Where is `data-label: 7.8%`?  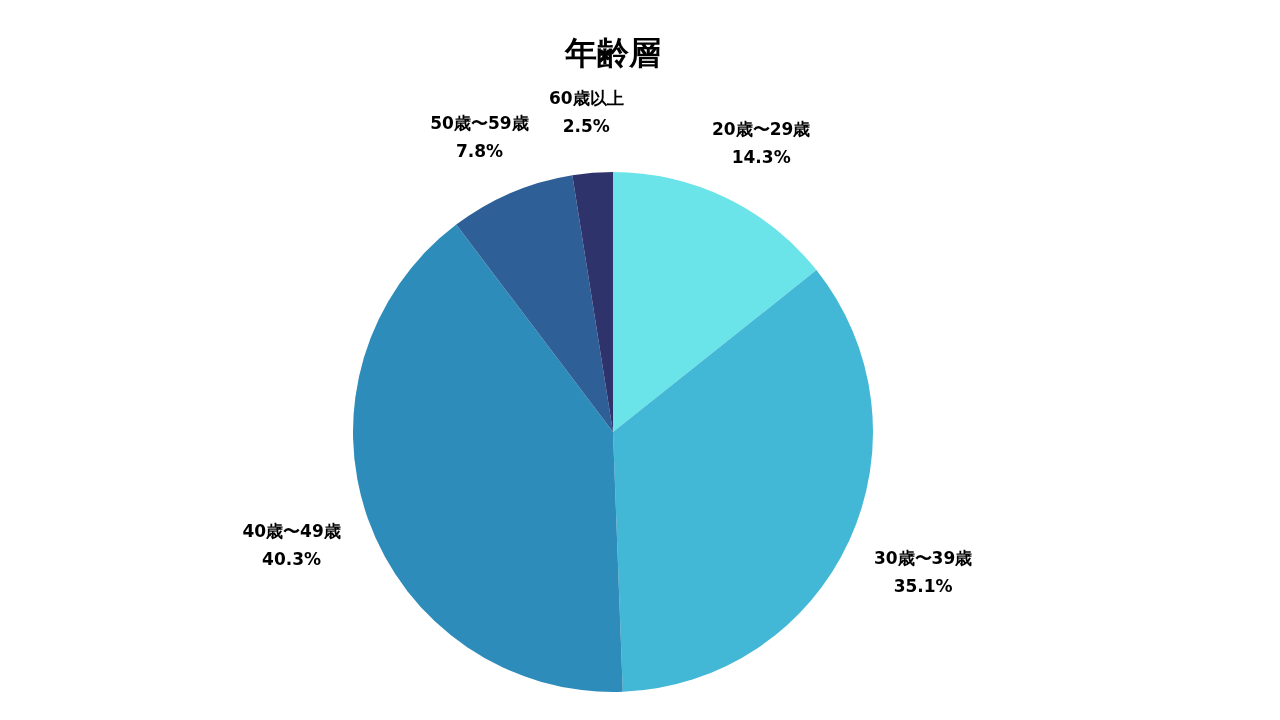 data-label: 7.8% is located at coordinates (479, 150).